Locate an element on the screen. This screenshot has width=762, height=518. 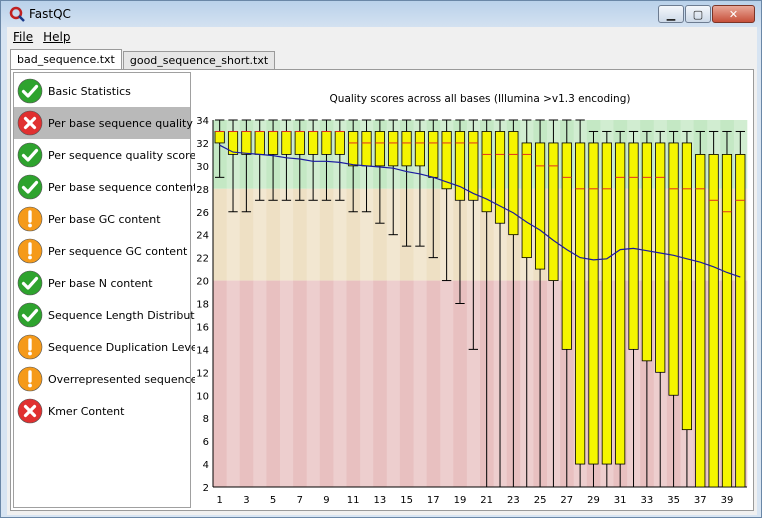
tab-good-sequence-short: good_sequence_short.txt is located at coordinates (199, 60).